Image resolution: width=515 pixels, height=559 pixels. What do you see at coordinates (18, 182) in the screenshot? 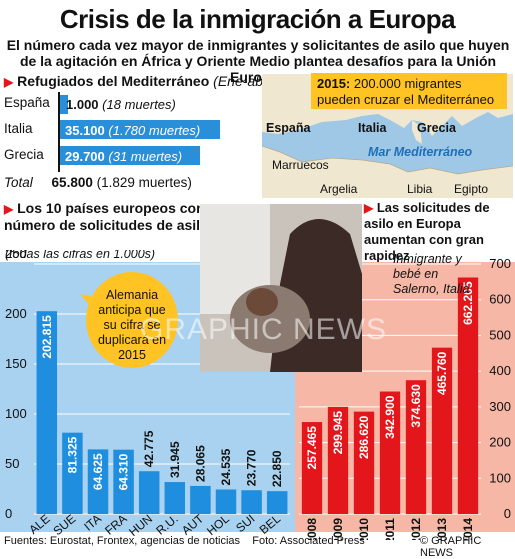
I see `total-label: Total` at bounding box center [18, 182].